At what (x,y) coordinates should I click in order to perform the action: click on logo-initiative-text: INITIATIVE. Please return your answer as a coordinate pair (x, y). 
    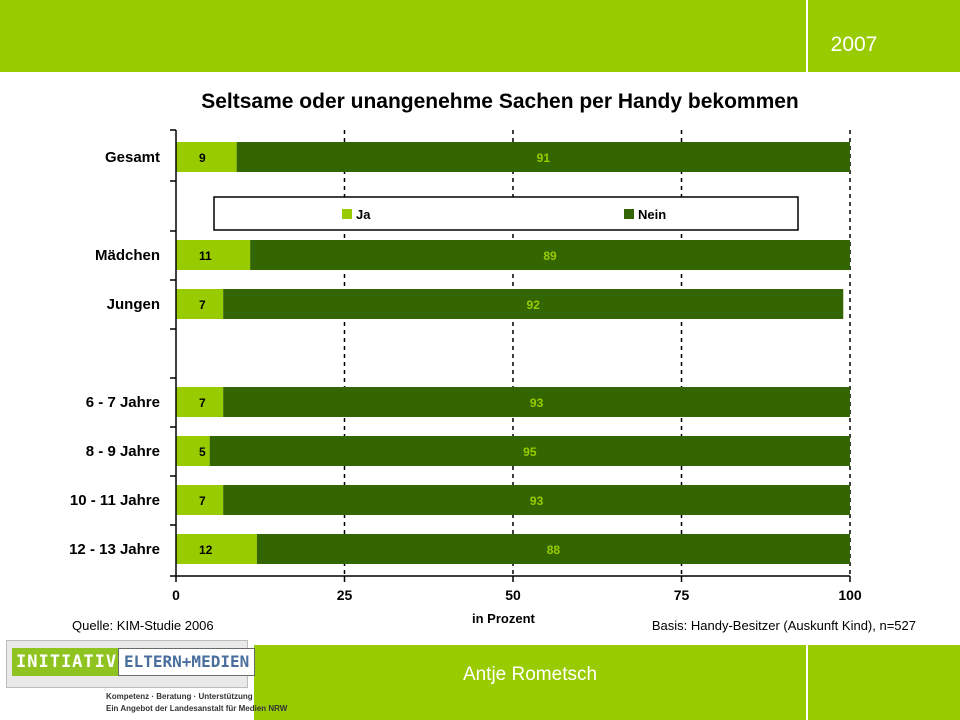
    Looking at the image, I should click on (72, 662).